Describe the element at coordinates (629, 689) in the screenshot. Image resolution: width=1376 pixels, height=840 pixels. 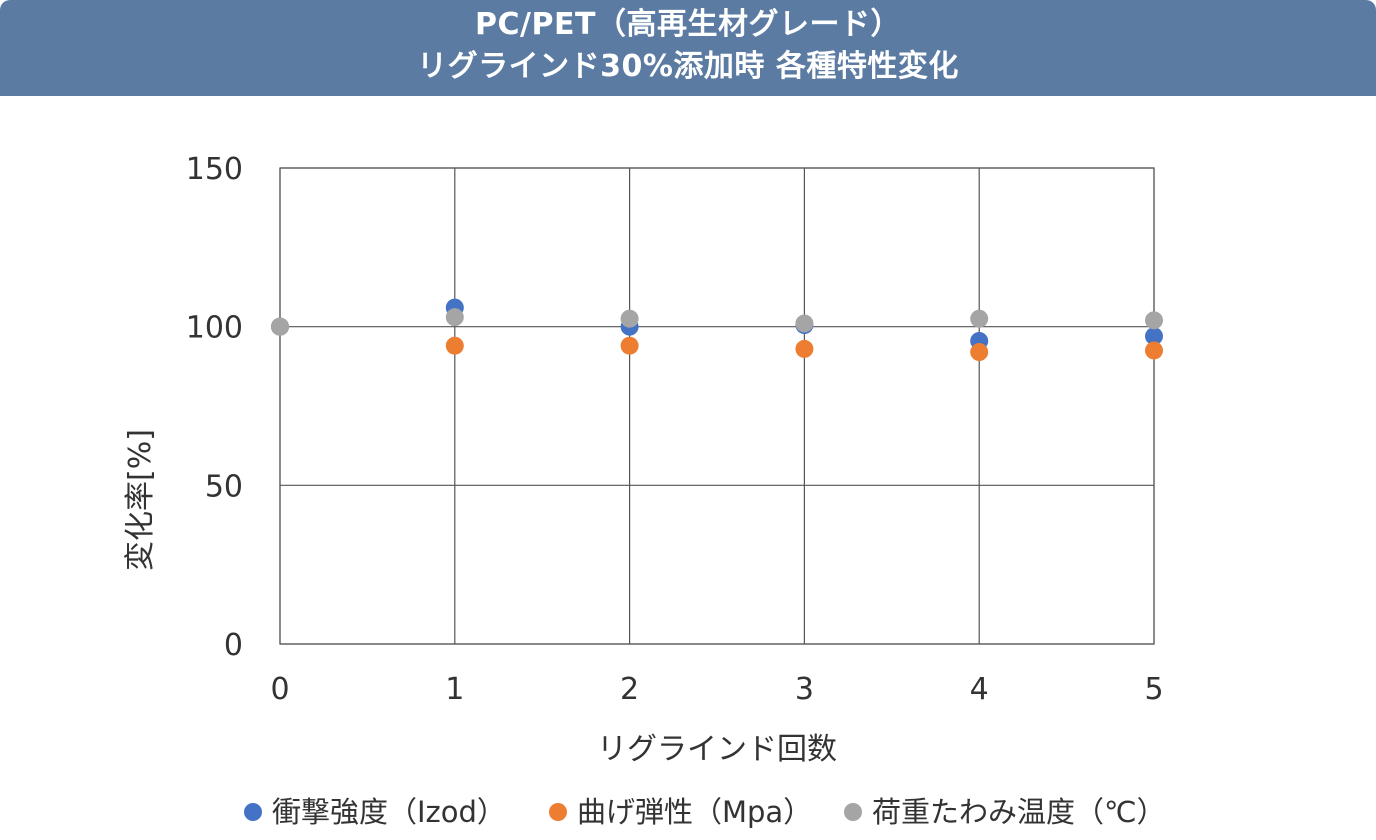
I see `x-tick-label: 2` at that location.